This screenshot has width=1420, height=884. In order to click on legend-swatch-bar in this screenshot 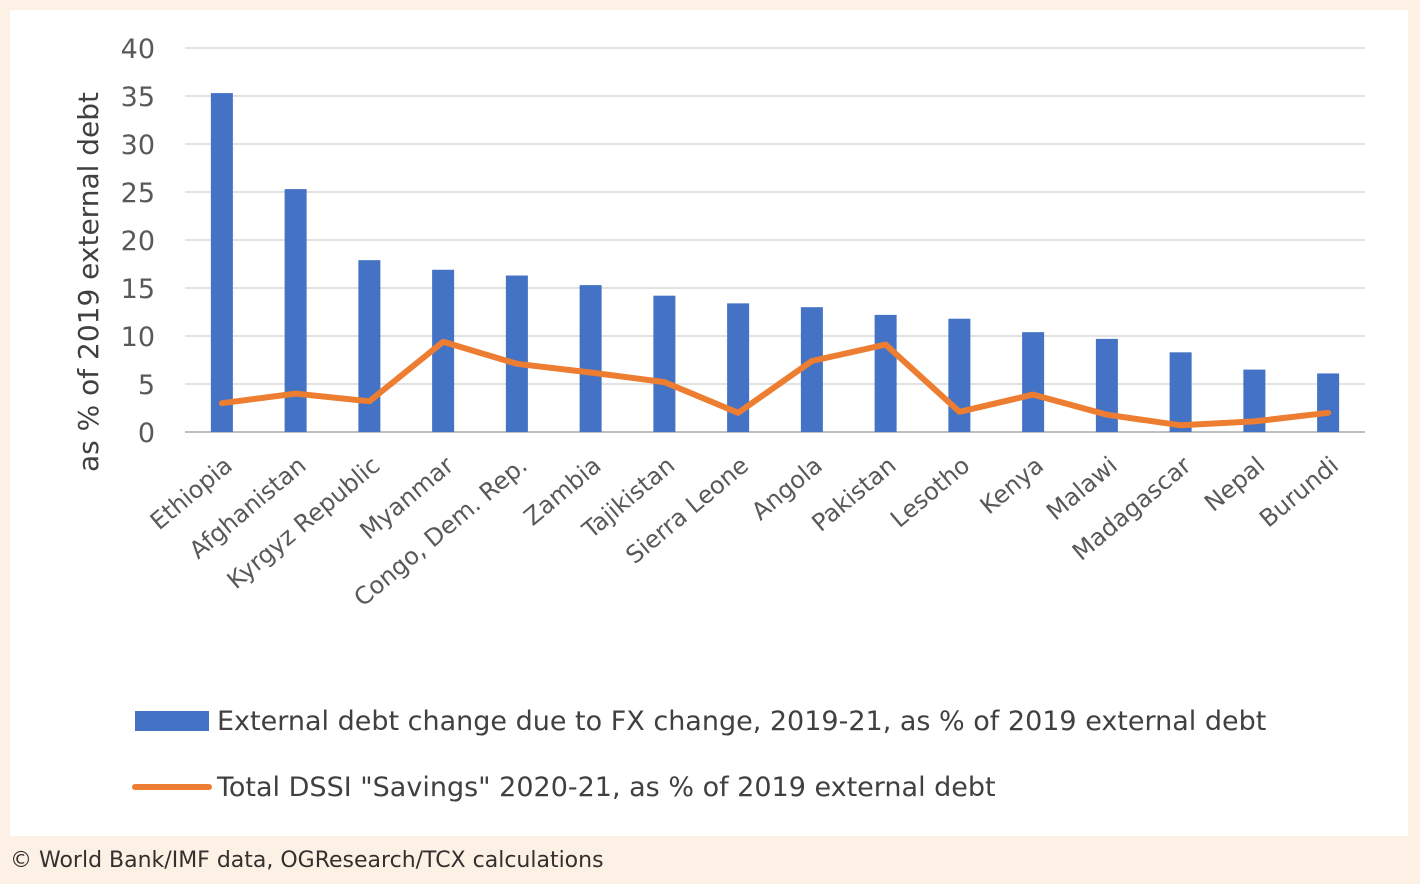, I will do `click(172, 721)`.